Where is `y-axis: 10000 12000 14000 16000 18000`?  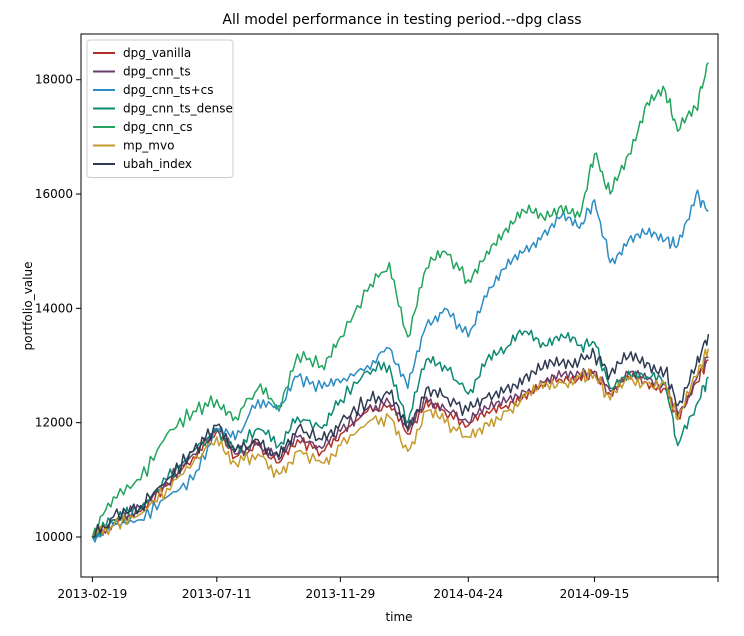
y-axis: 10000 12000 14000 16000 18000 is located at coordinates (58, 308).